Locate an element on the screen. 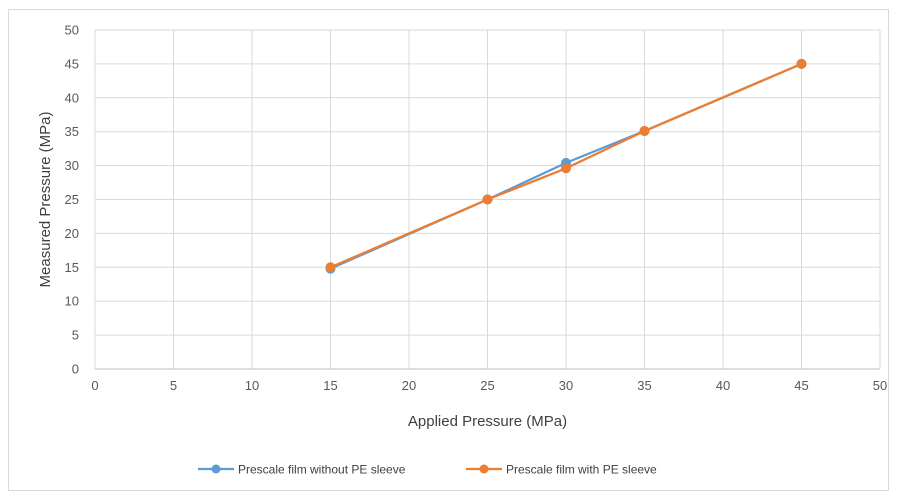  x-tick-label: 50 is located at coordinates (880, 385).